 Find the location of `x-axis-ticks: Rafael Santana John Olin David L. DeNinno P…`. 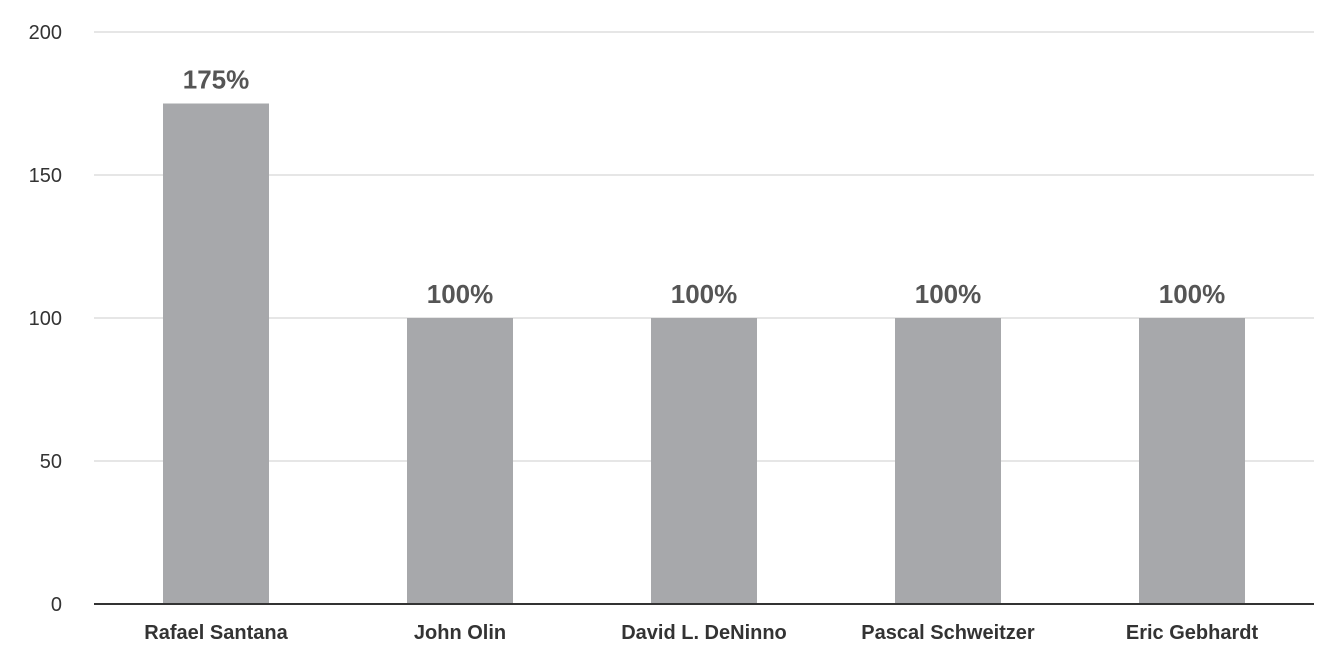

x-axis-ticks: Rafael Santana John Olin David L. DeNinno P… is located at coordinates (701, 633).